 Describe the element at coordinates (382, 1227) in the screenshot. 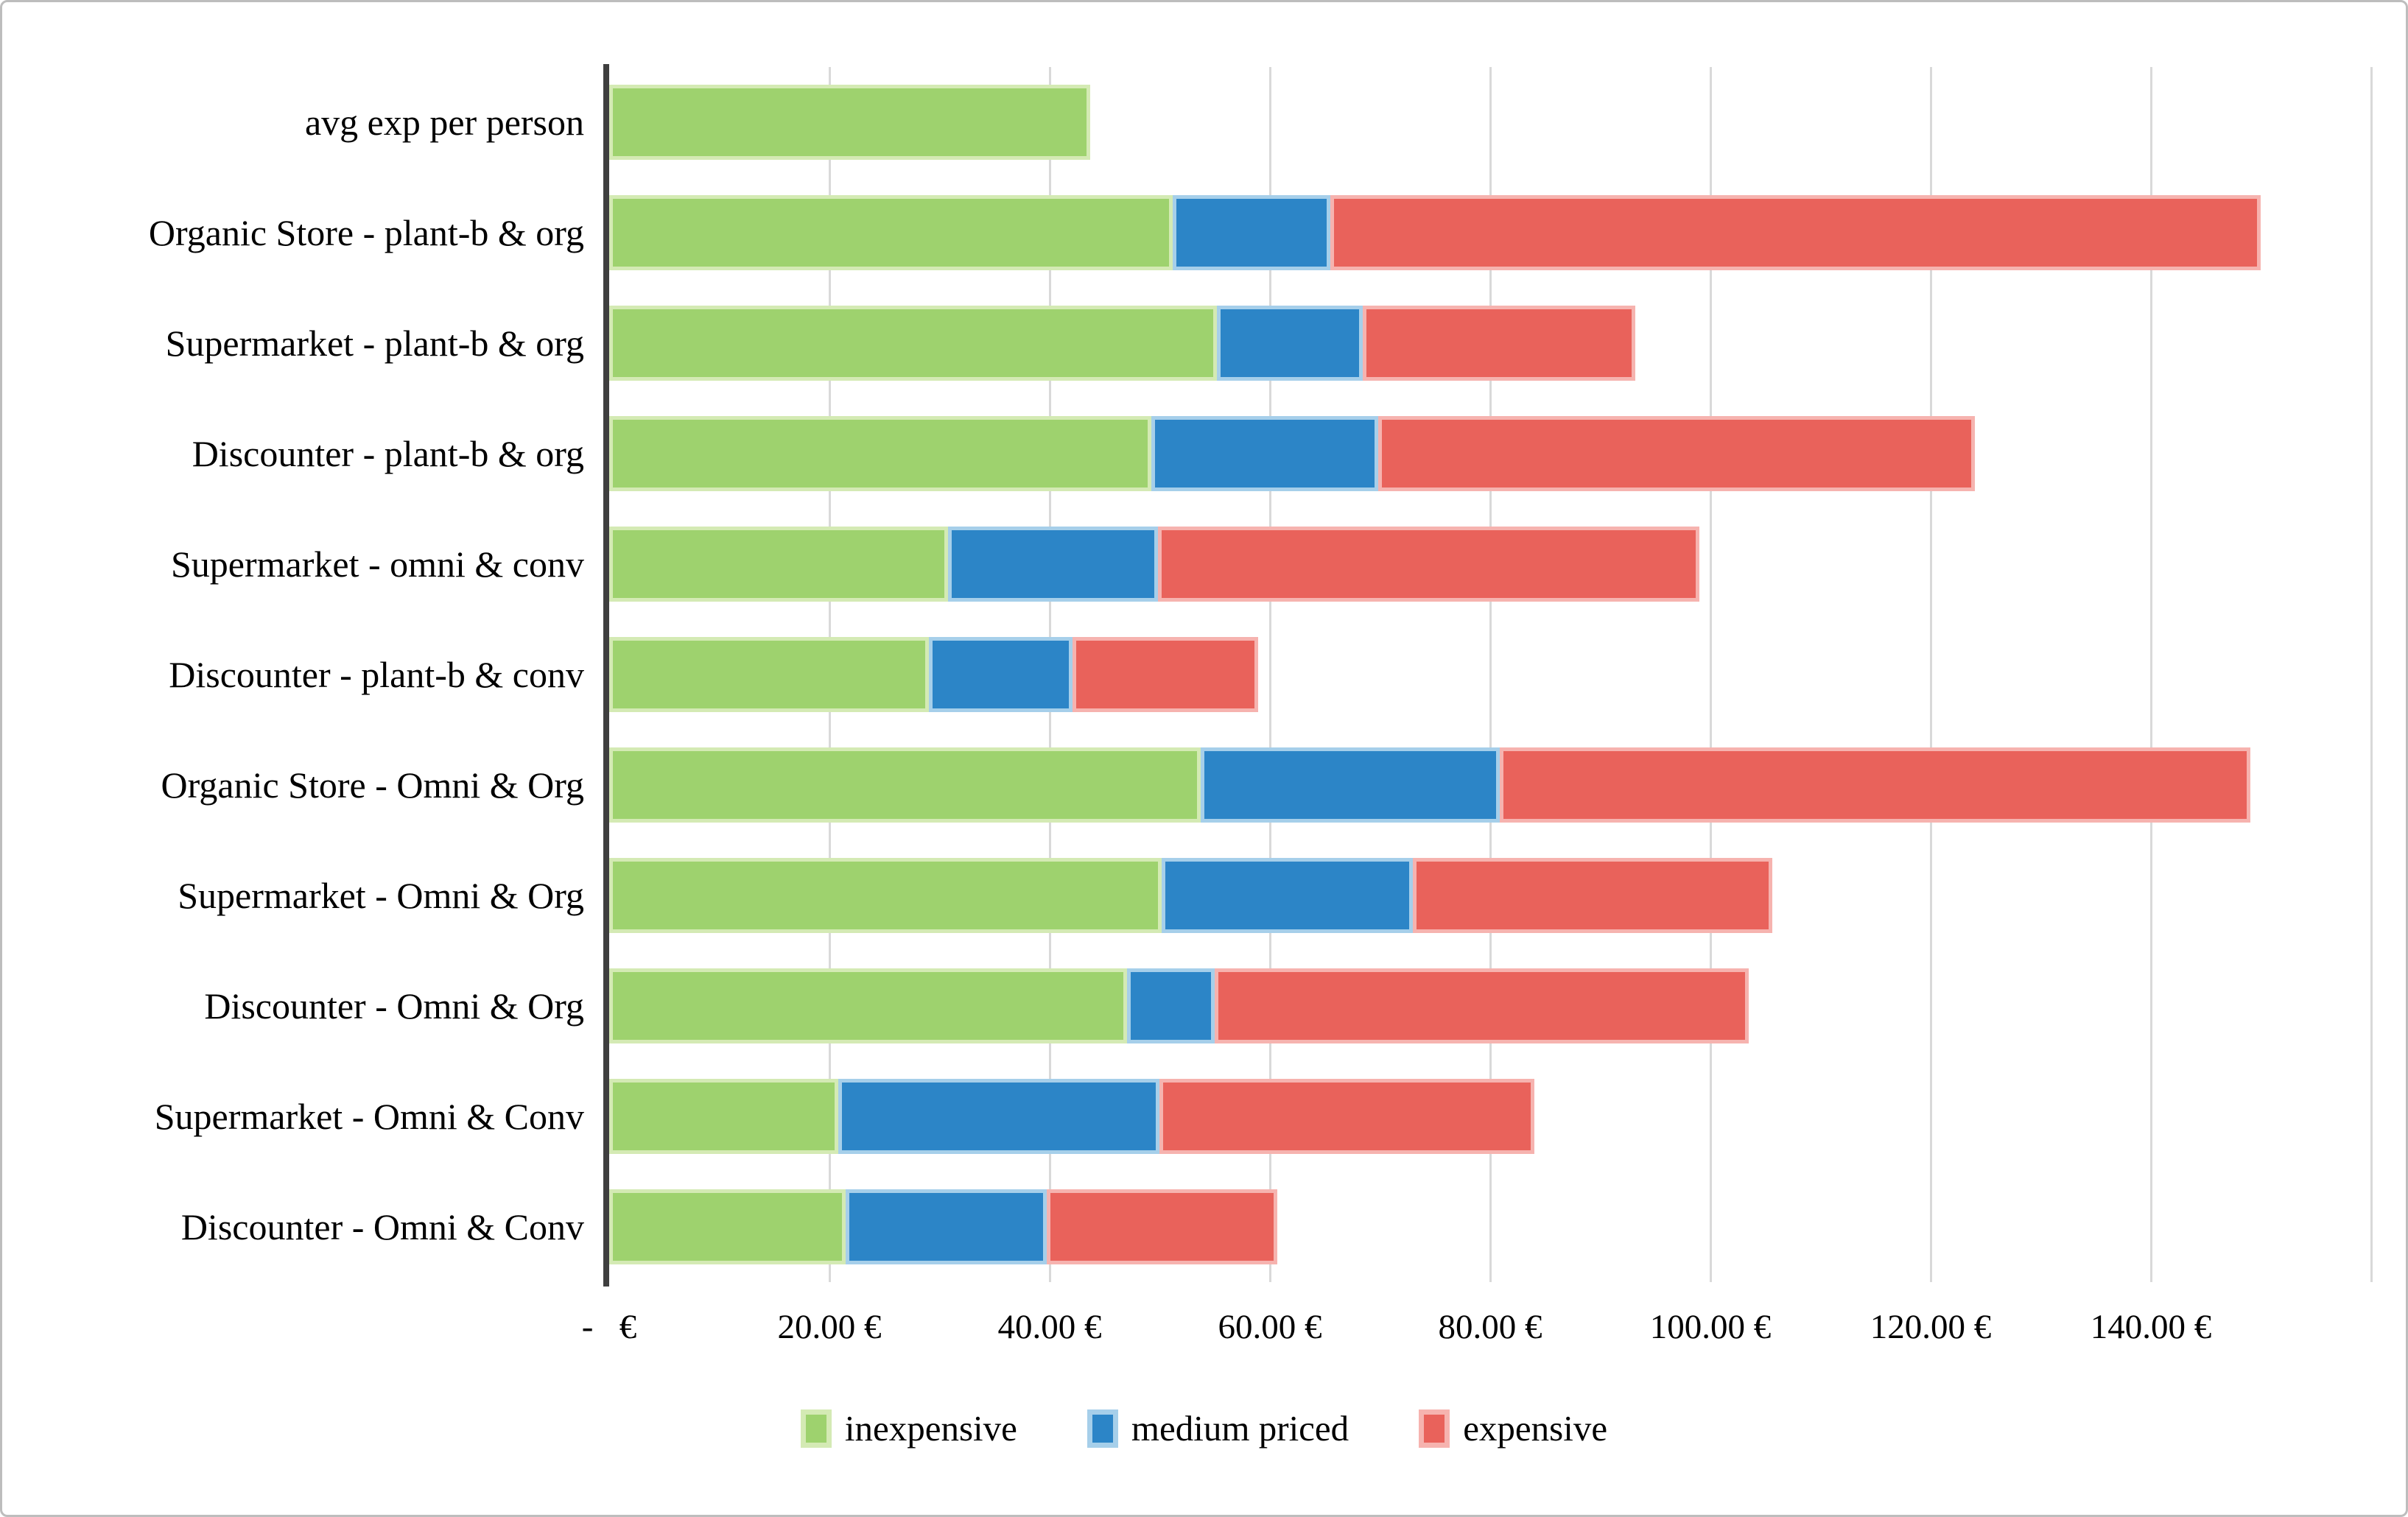

I see `category-label-discounter-omni-conv: Discounter - Omni & Conv` at that location.